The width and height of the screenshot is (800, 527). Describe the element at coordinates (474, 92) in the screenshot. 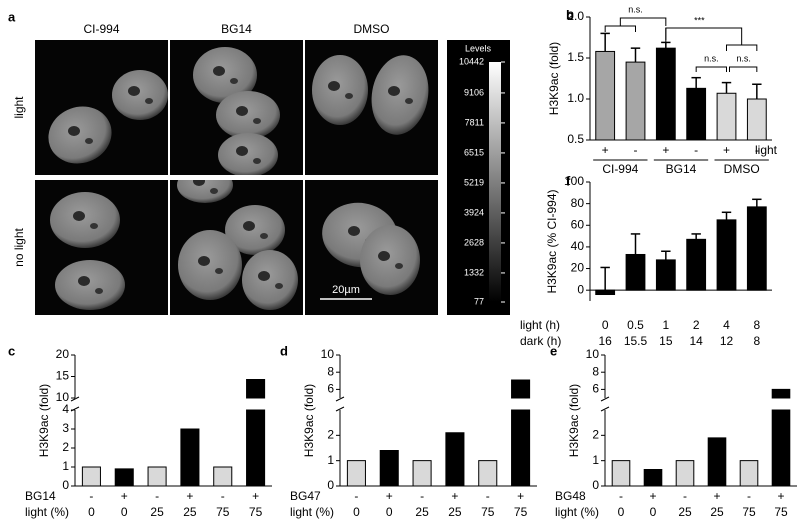

I see `colorbar-tick-label: 9106` at that location.